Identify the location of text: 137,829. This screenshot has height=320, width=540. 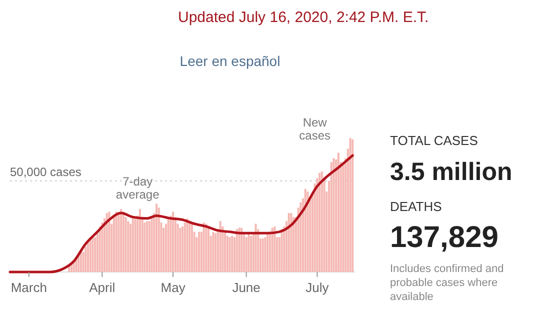
(444, 237).